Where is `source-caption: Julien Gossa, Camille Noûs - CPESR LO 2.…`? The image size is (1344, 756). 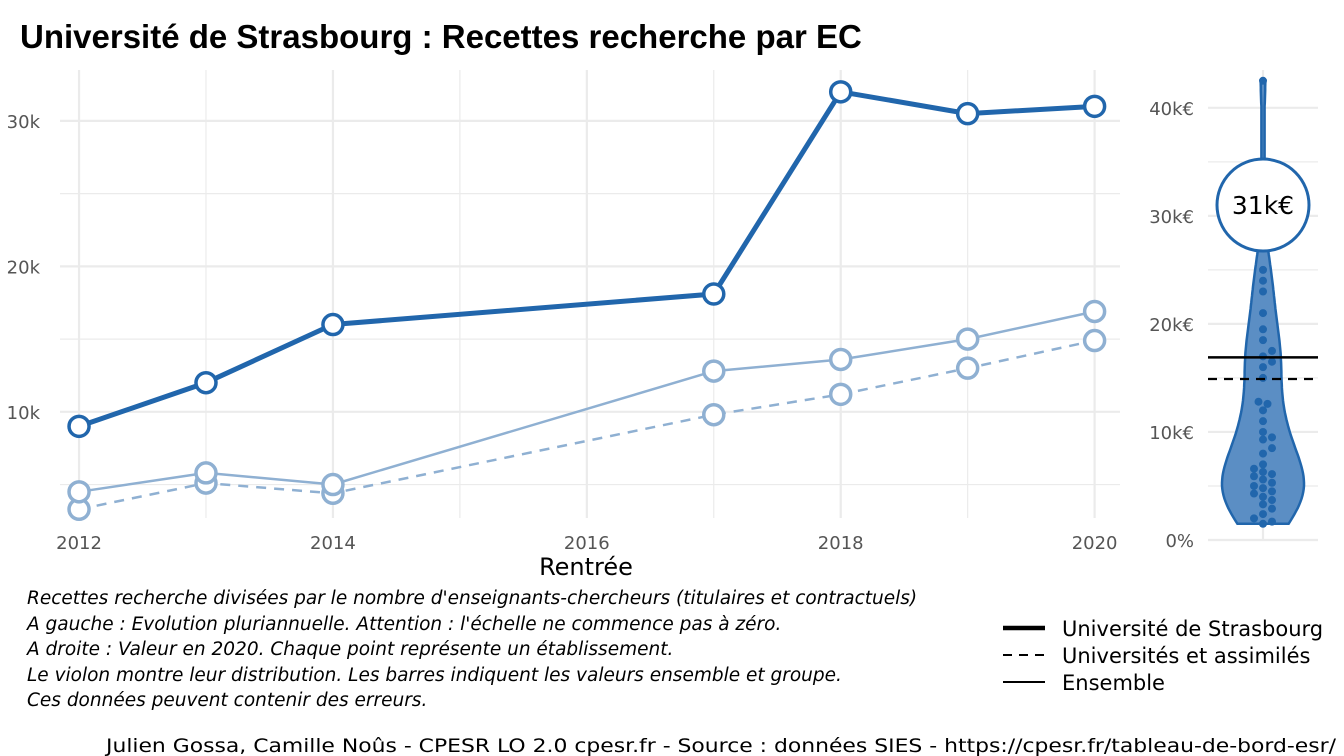
source-caption: Julien Gossa, Camille Noûs - CPESR LO 2.… is located at coordinates (721, 745).